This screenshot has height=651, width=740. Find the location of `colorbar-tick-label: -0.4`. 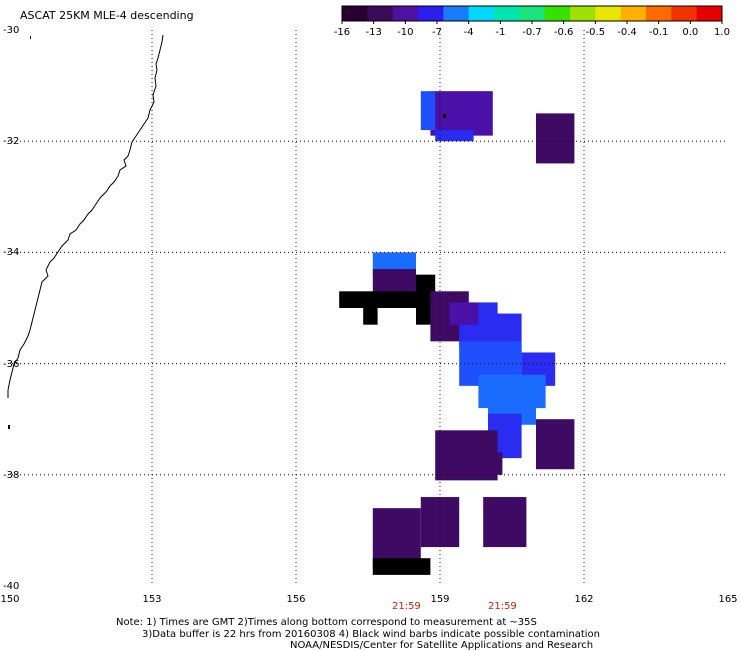

colorbar-tick-label: -0.4 is located at coordinates (627, 32).